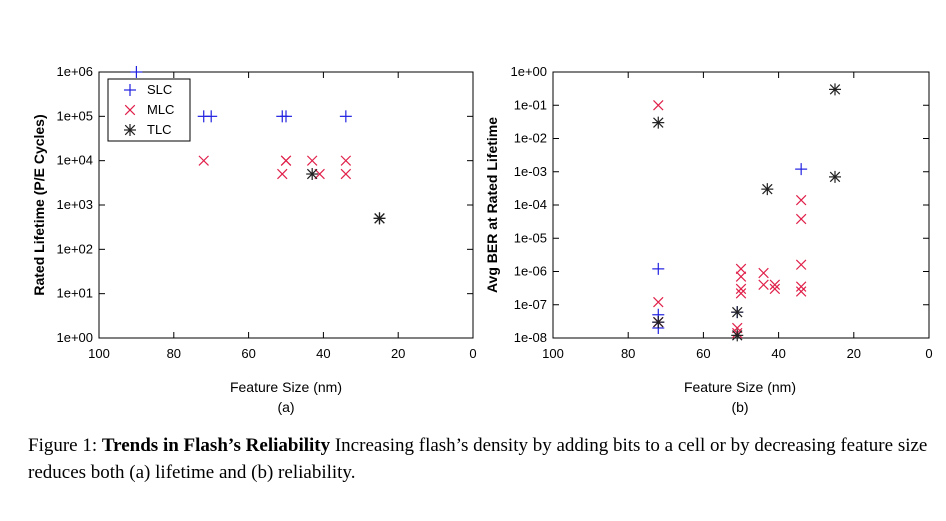  Describe the element at coordinates (248, 353) in the screenshot. I see `x-tick-label-a: 60` at that location.